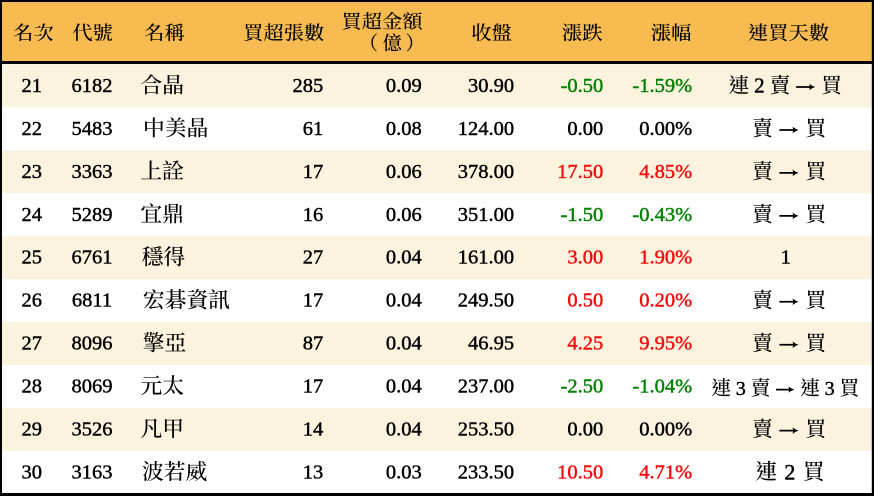 The image size is (874, 501). I want to click on svg-text: 4.25, so click(585, 344).